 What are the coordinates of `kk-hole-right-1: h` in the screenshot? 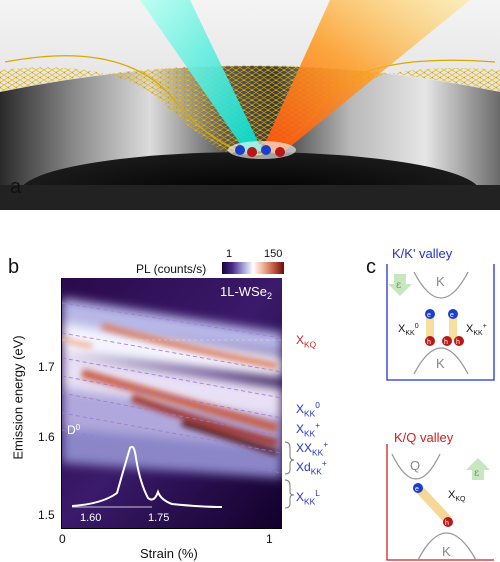 It's located at (446, 342).